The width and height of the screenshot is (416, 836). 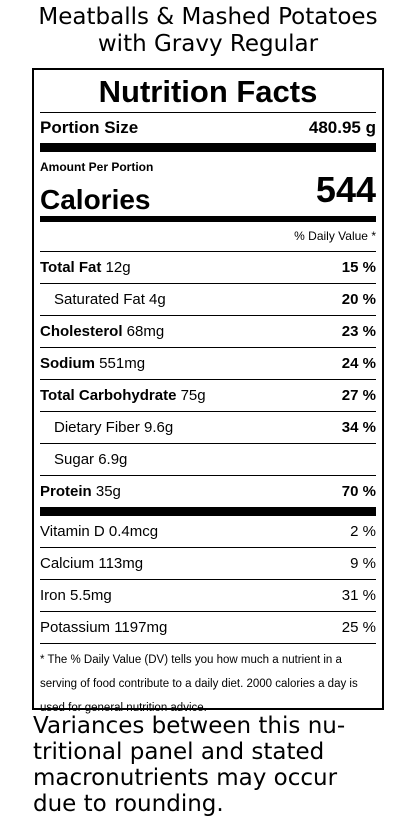 I want to click on nutrient-name: Dietary Fiber, so click(x=97, y=427).